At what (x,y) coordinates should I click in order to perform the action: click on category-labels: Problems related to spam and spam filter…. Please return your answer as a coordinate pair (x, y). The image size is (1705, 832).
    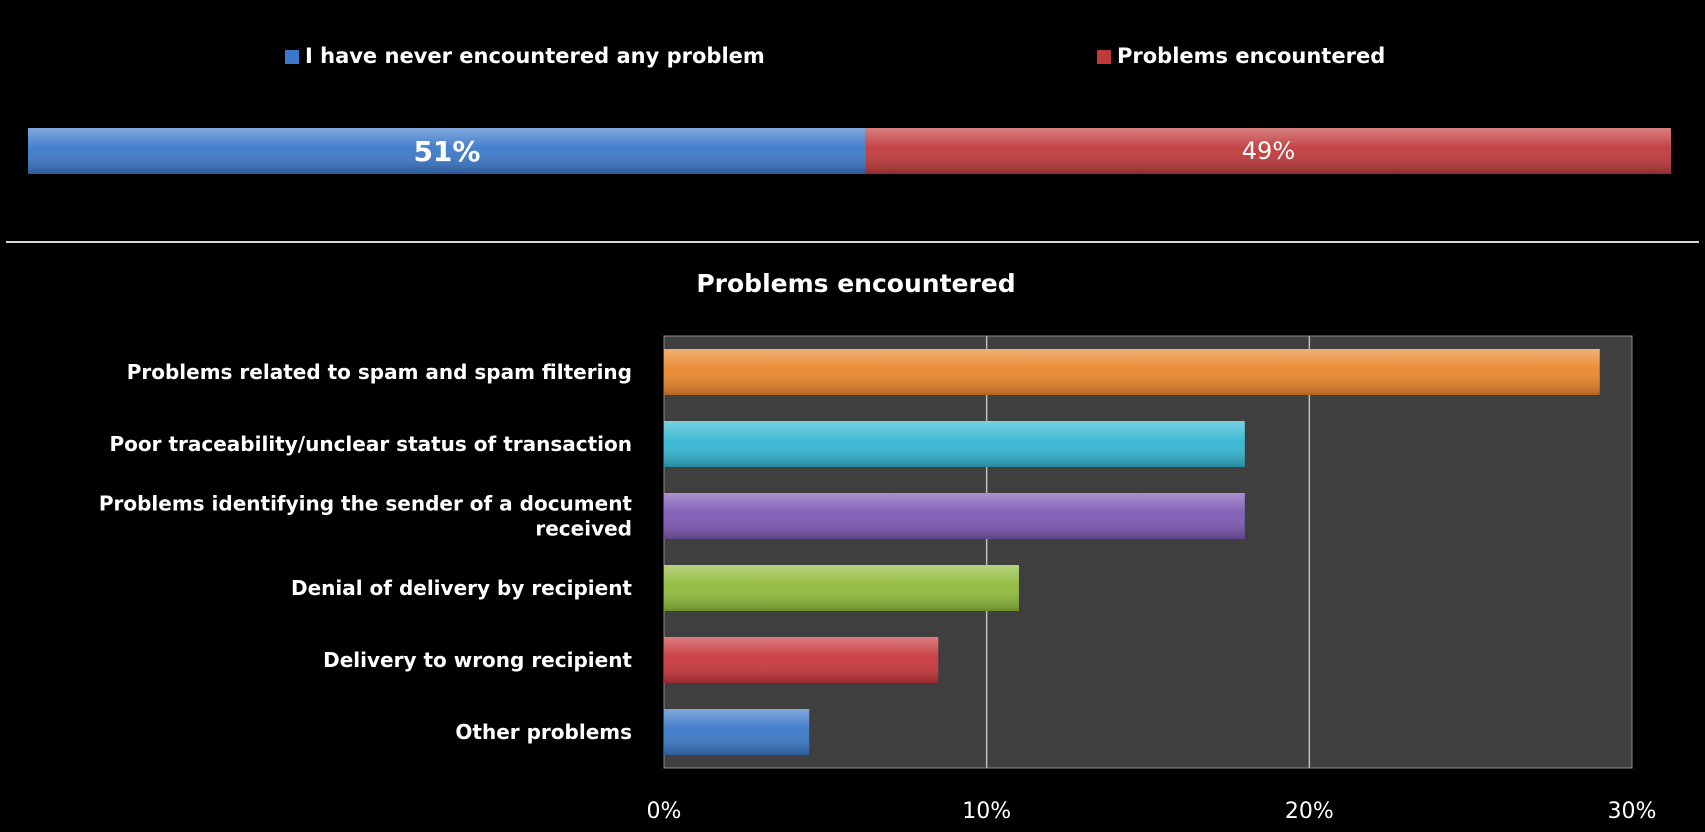
    Looking at the image, I should click on (366, 552).